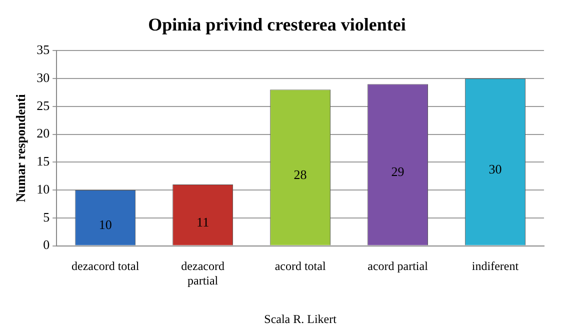  What do you see at coordinates (43, 50) in the screenshot?
I see `y-tick-label: 35` at bounding box center [43, 50].